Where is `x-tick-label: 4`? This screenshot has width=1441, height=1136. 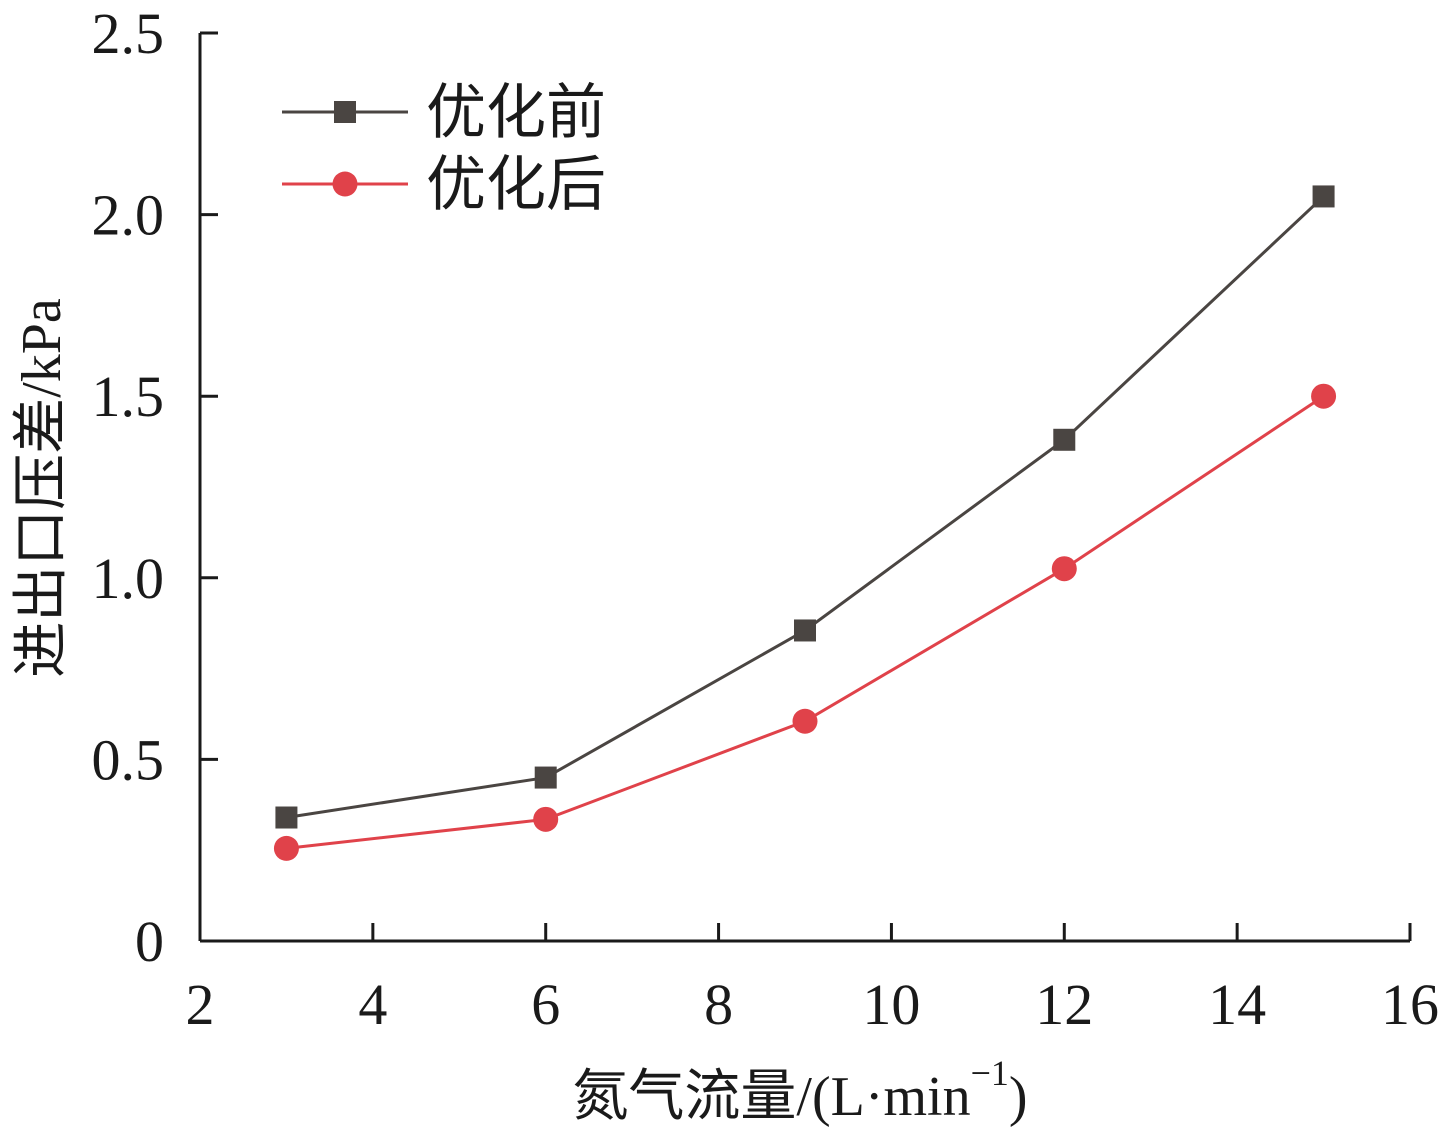 x-tick-label: 4 is located at coordinates (372, 1004).